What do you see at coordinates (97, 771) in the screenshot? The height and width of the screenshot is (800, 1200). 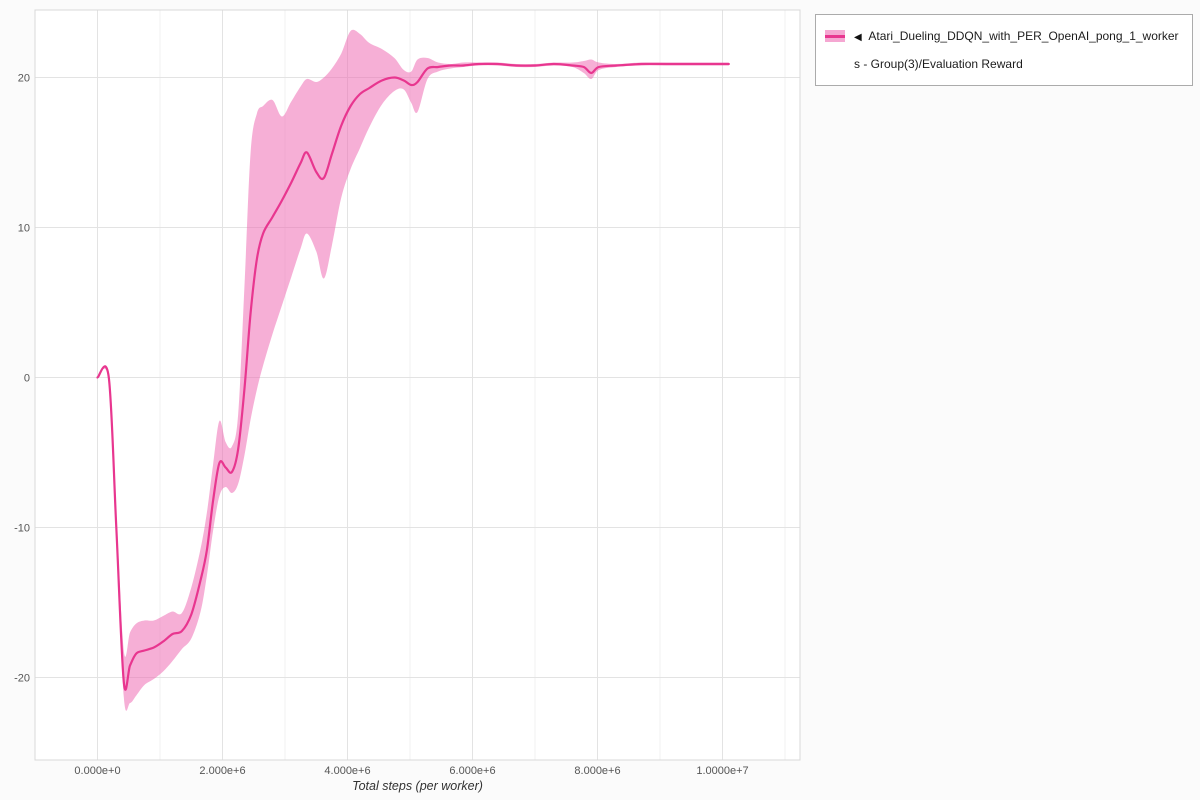 I see `x-tick-label: 0.000e+0` at bounding box center [97, 771].